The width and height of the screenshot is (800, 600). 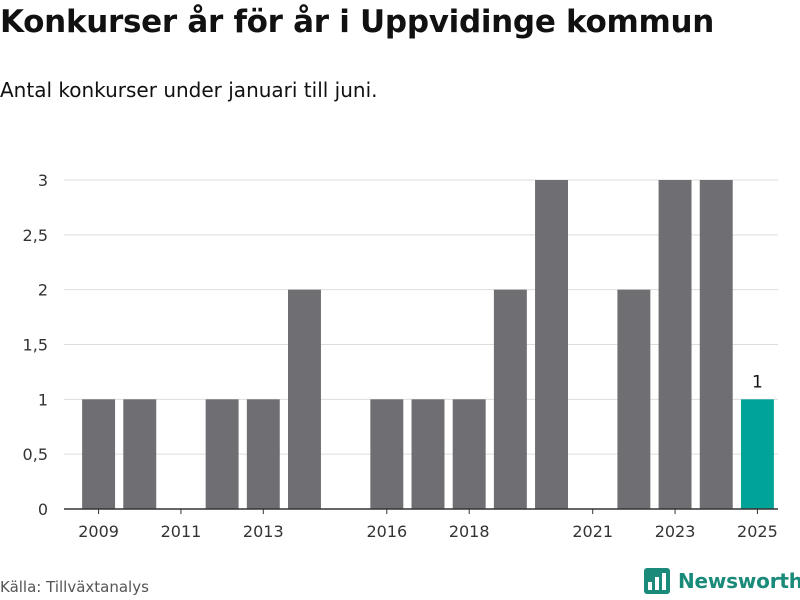 What do you see at coordinates (551, 344) in the screenshot?
I see `bar-2020` at bounding box center [551, 344].